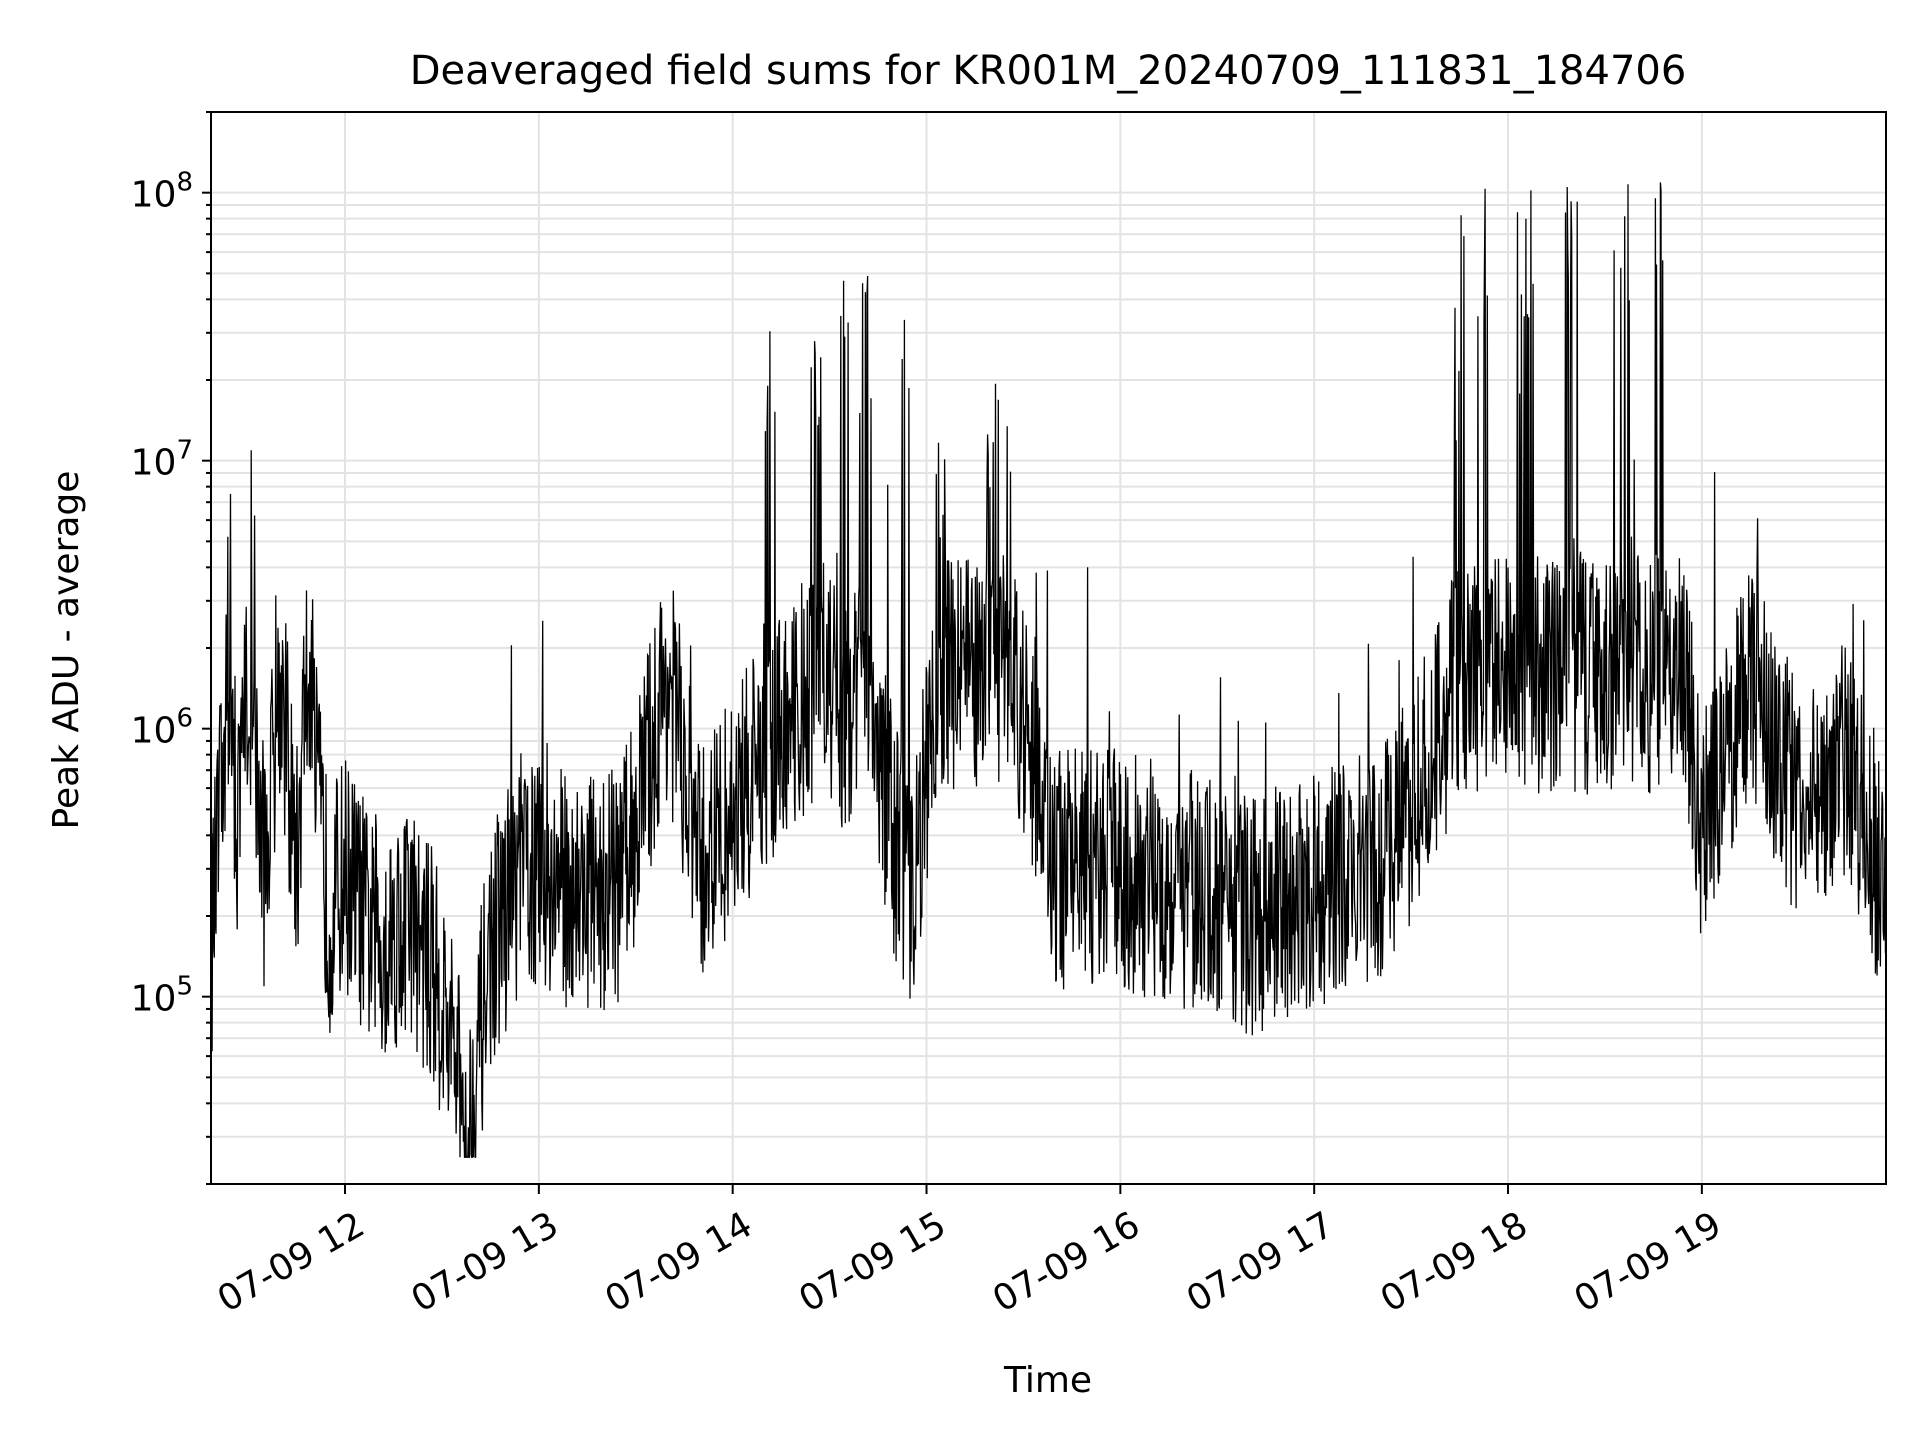 The width and height of the screenshot is (1920, 1440). Describe the element at coordinates (162, 192) in the screenshot. I see `y-tick-label: 10⁸` at that location.